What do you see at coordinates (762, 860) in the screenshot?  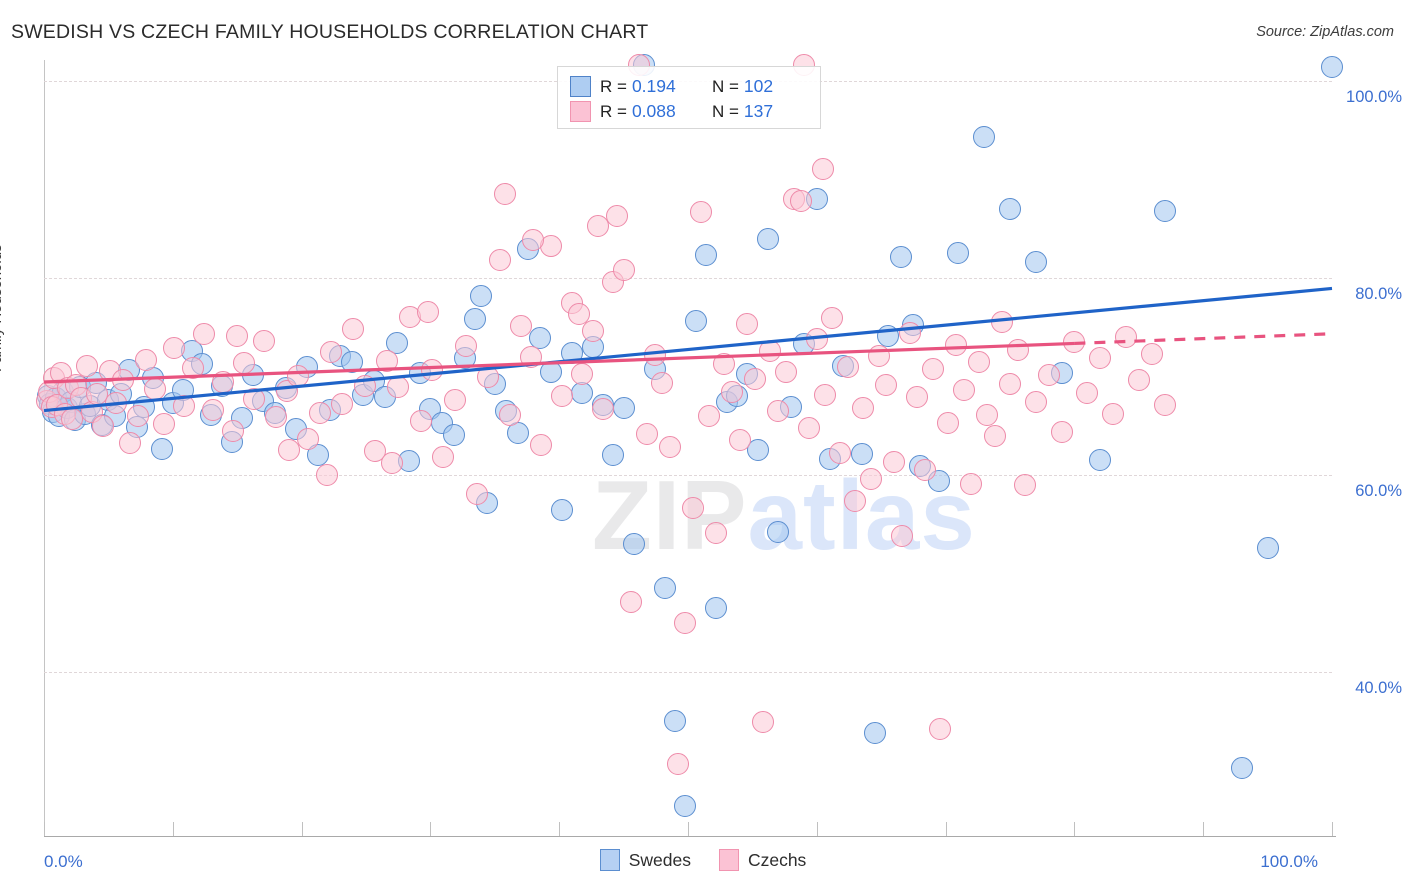 I see `legend-item-czechs: Czechs` at bounding box center [762, 860].